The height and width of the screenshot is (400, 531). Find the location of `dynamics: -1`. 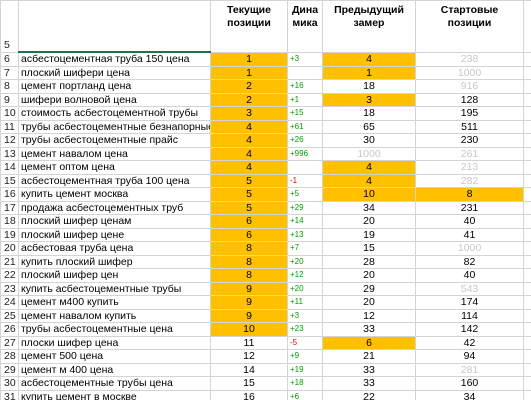

dynamics: -1 is located at coordinates (305, 180).